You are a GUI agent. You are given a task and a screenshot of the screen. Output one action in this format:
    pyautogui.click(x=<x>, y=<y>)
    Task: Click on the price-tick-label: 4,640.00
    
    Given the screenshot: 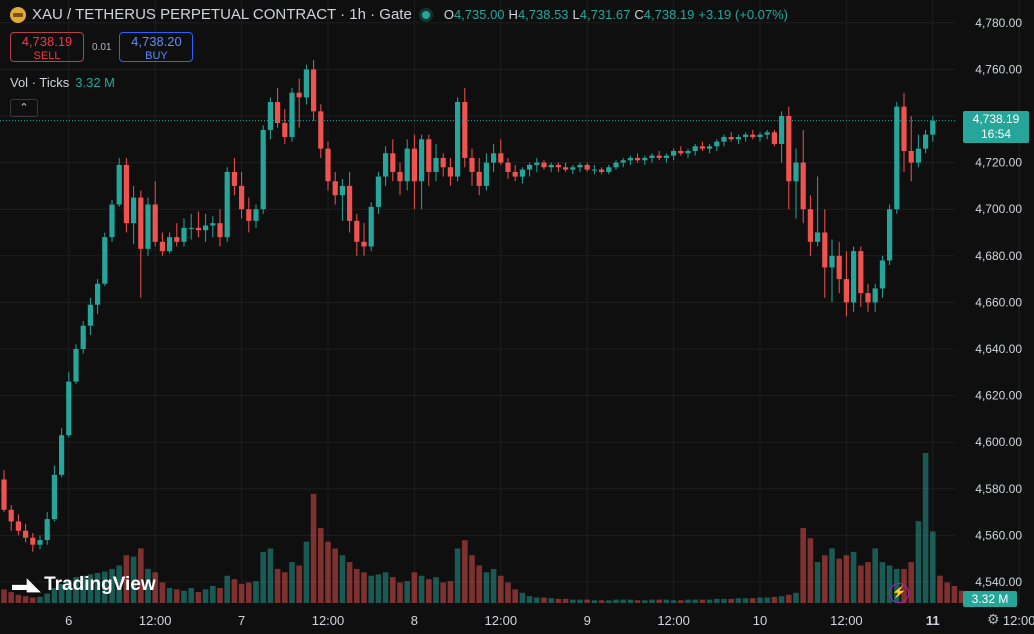 What is the action you would take?
    pyautogui.click(x=998, y=349)
    